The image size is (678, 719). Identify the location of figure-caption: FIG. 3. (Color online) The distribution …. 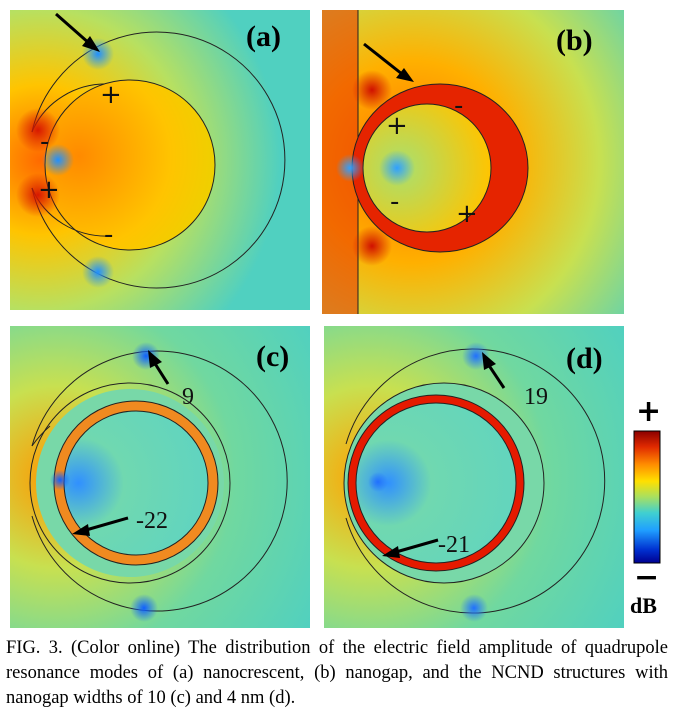
(337, 673).